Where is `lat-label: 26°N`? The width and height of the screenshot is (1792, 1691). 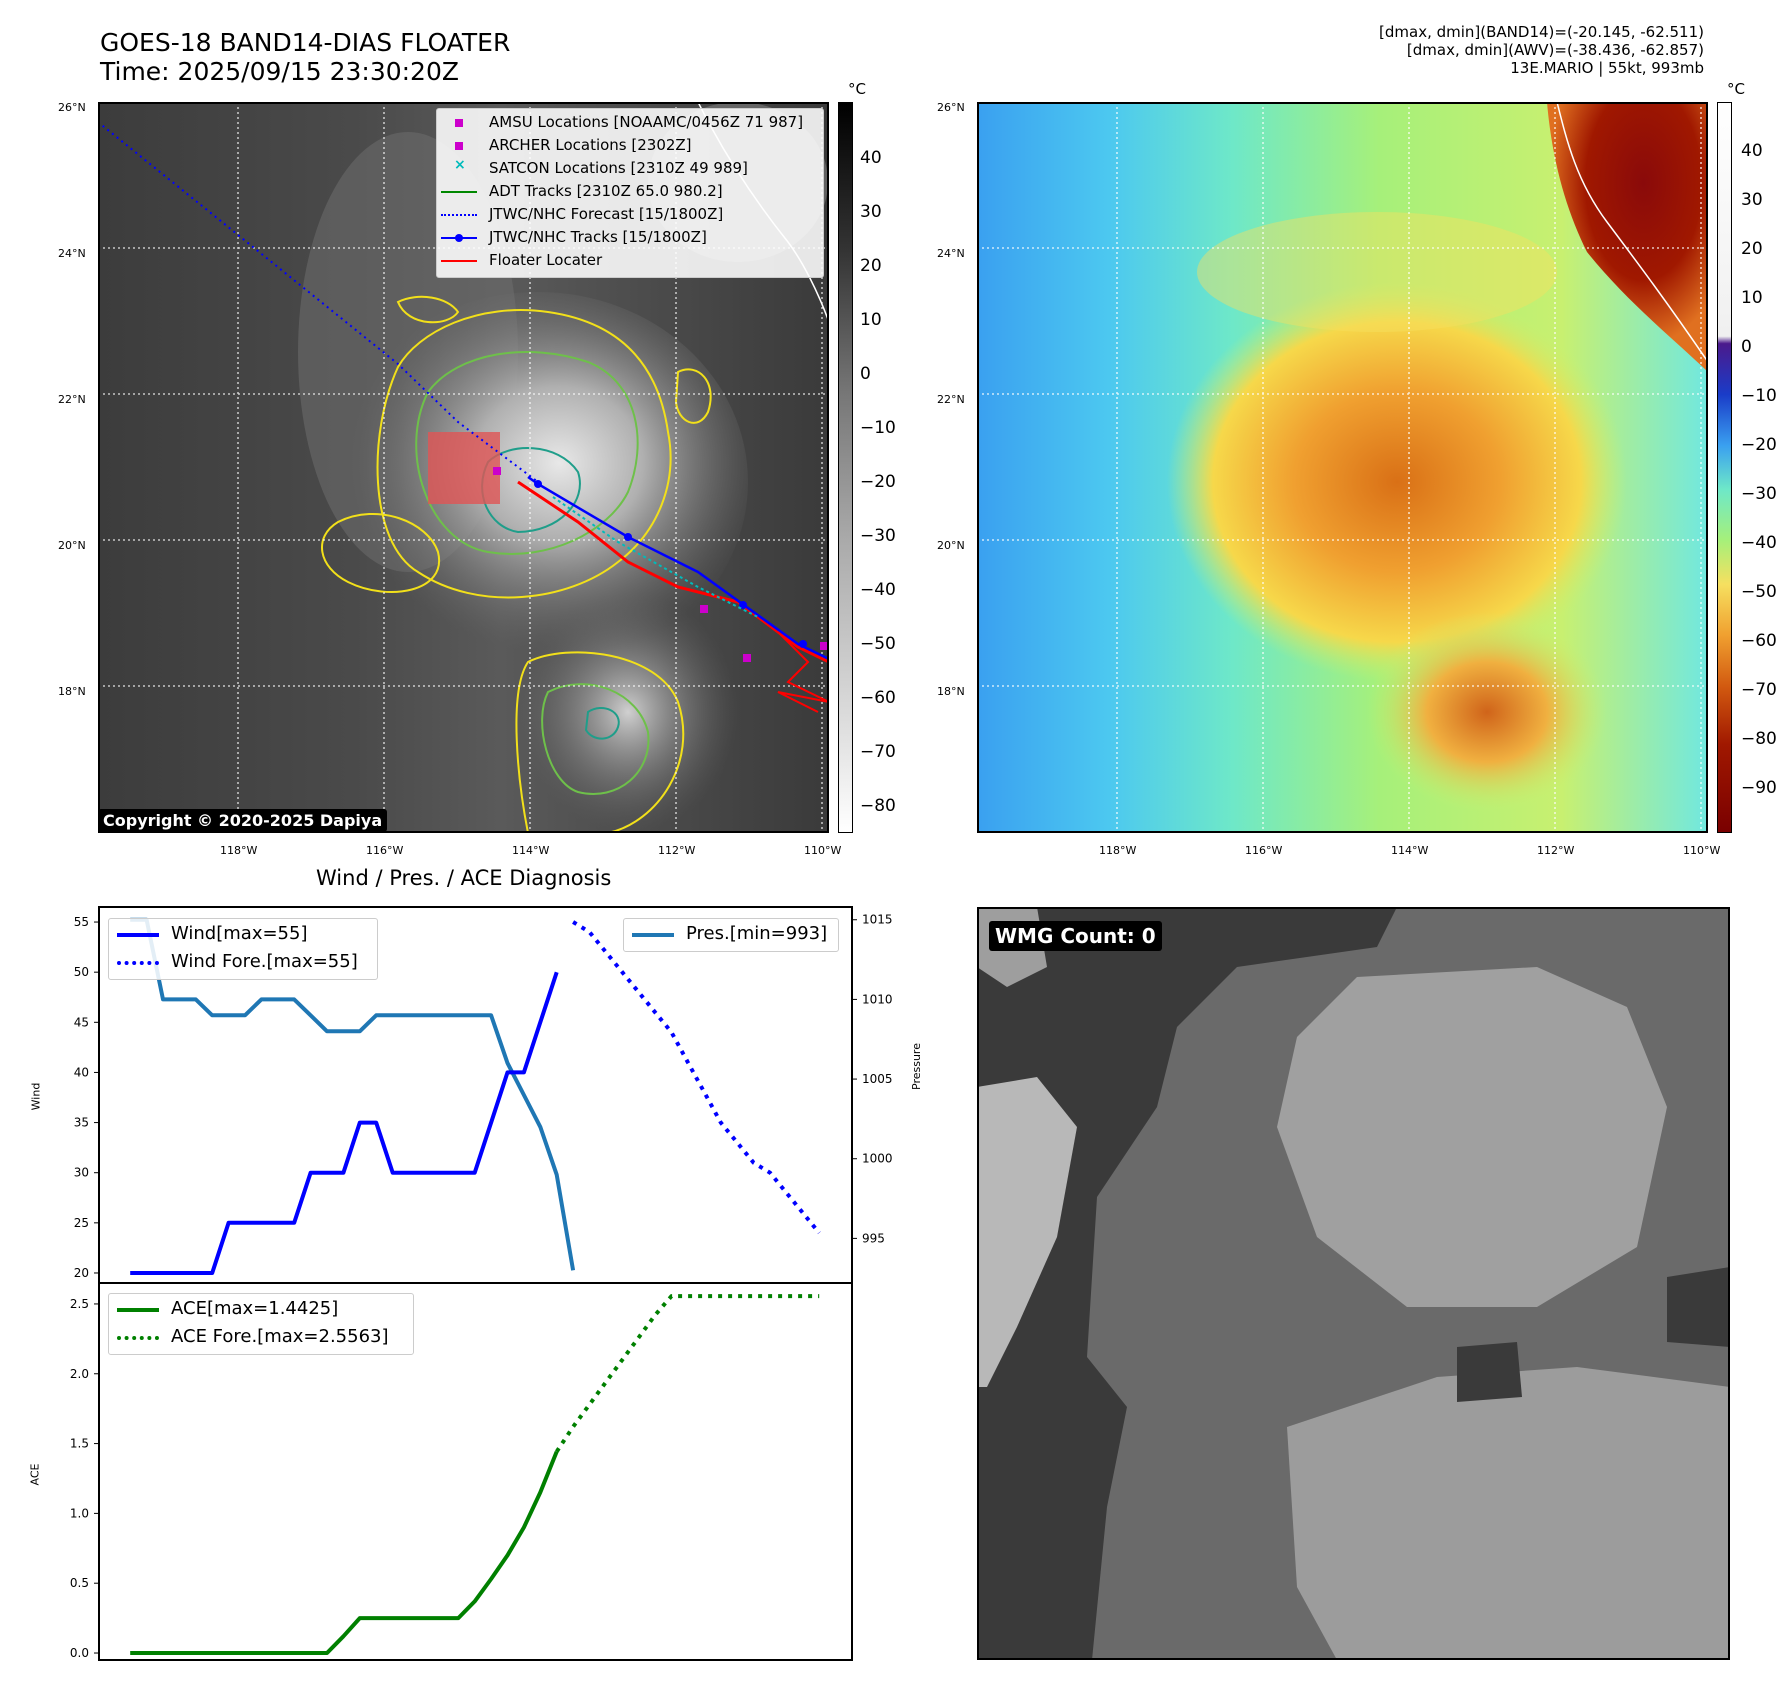 lat-label: 26°N is located at coordinates (951, 107).